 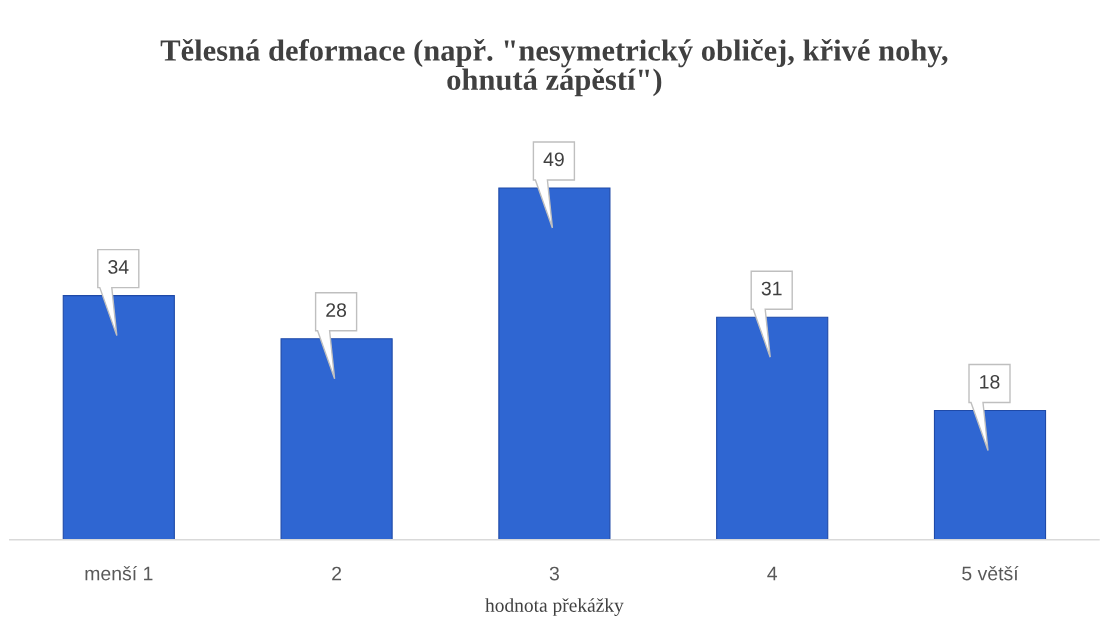 I want to click on x-axis-title: hodnota překážky, so click(x=554, y=607).